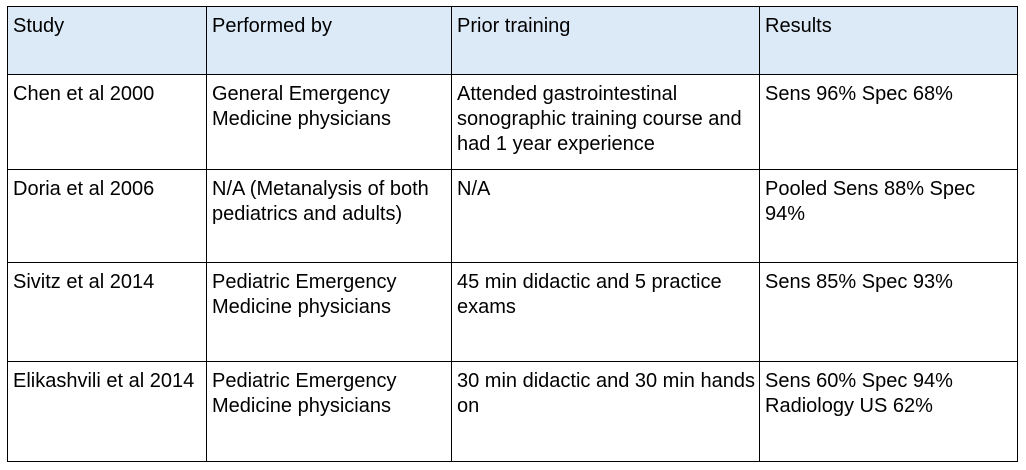 The height and width of the screenshot is (470, 1026). What do you see at coordinates (107, 411) in the screenshot?
I see `cell-study: Elikashvili et al 2014` at bounding box center [107, 411].